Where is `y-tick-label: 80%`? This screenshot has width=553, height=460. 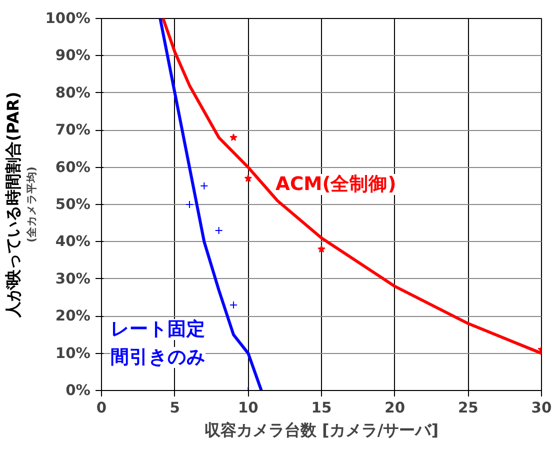 y-tick-label: 80% is located at coordinates (73, 93).